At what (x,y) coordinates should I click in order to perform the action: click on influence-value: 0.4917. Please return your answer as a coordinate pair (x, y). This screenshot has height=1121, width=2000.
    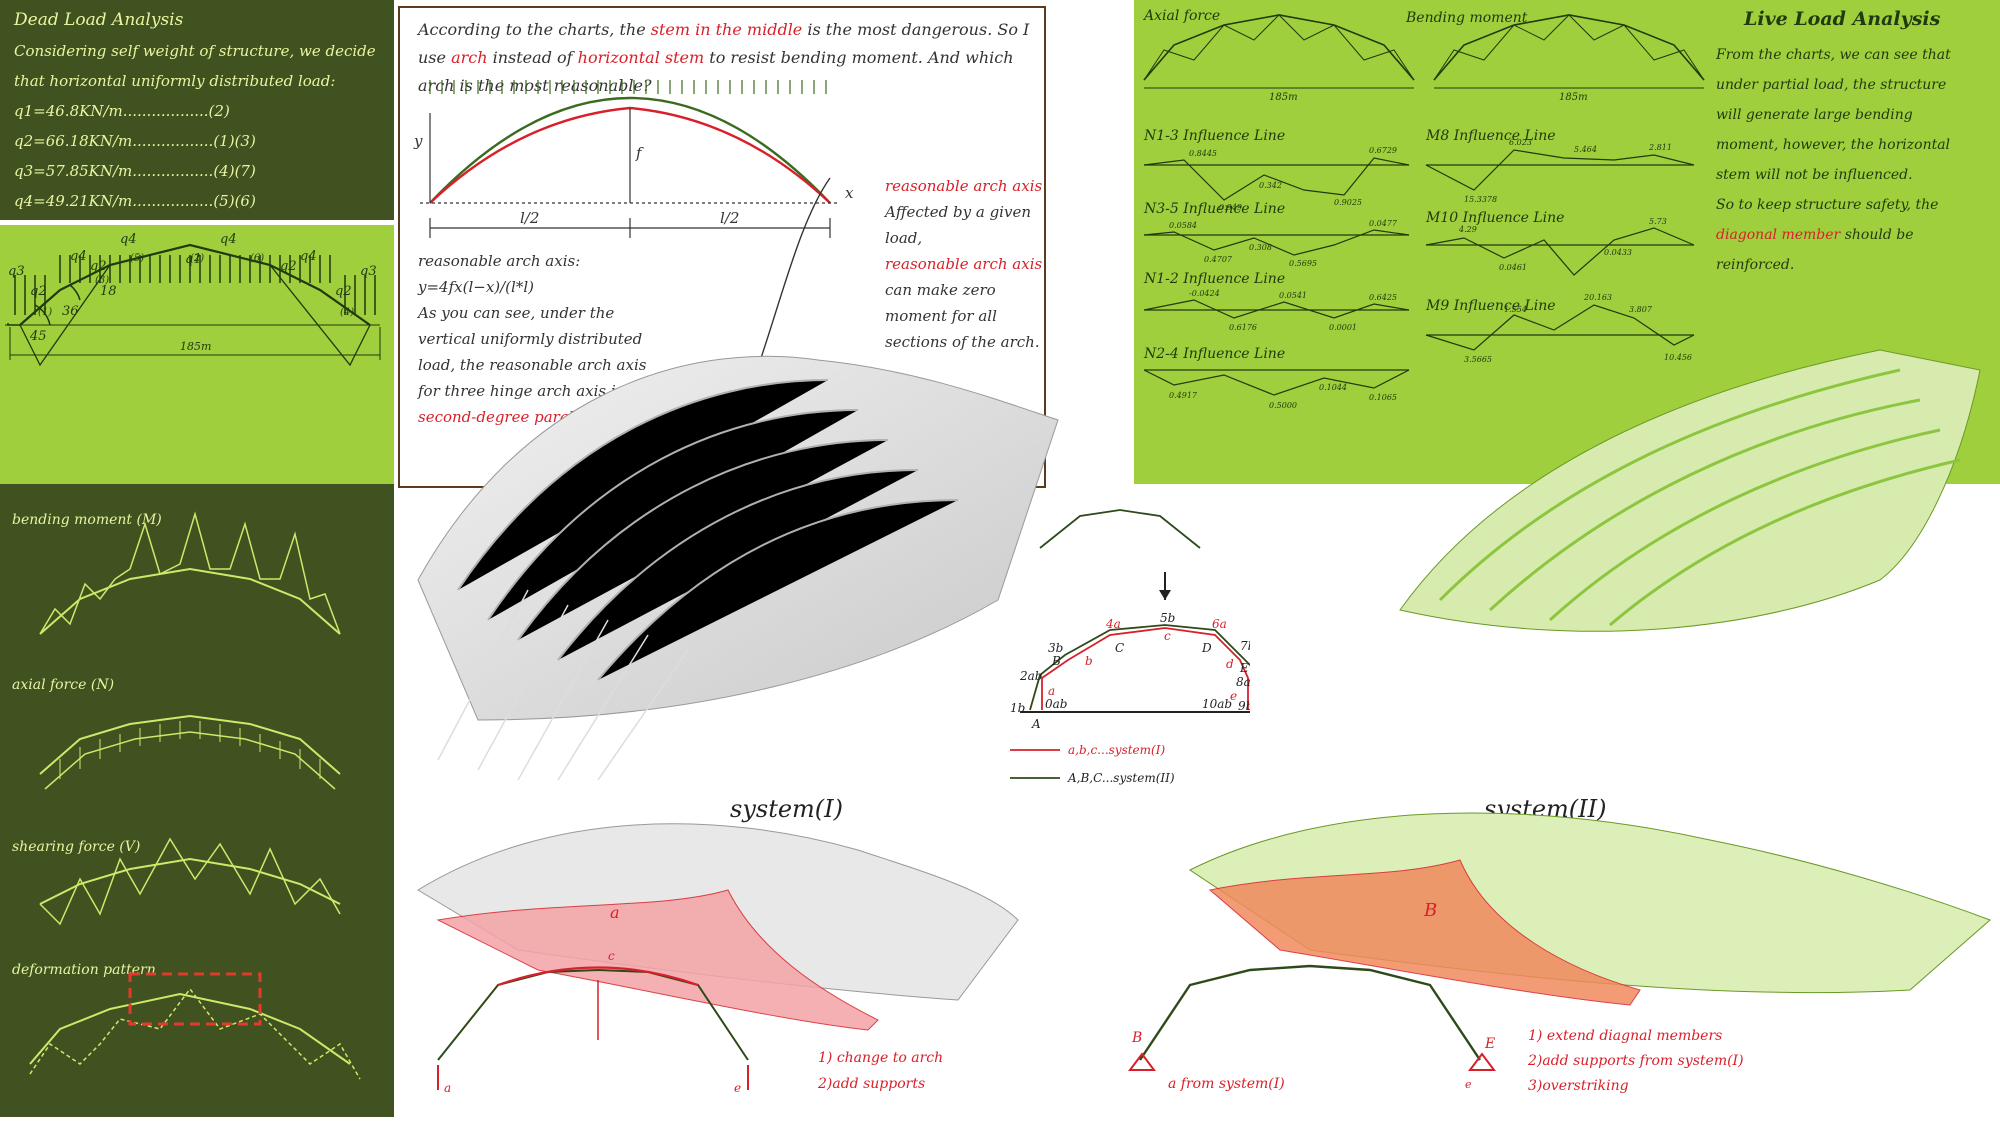
    Looking at the image, I should click on (1183, 395).